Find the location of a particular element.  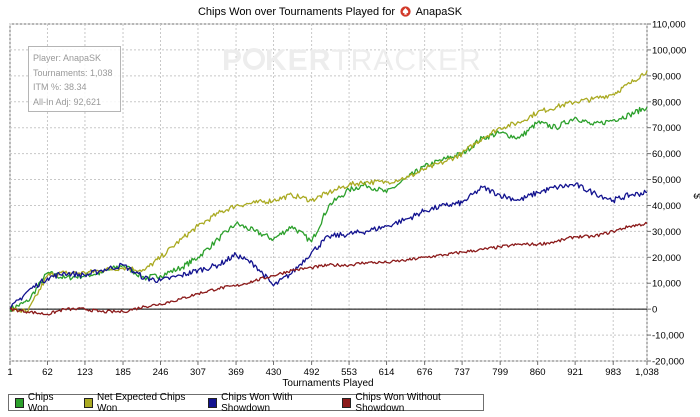

y-tick-label: 40,000 is located at coordinates (666, 206).